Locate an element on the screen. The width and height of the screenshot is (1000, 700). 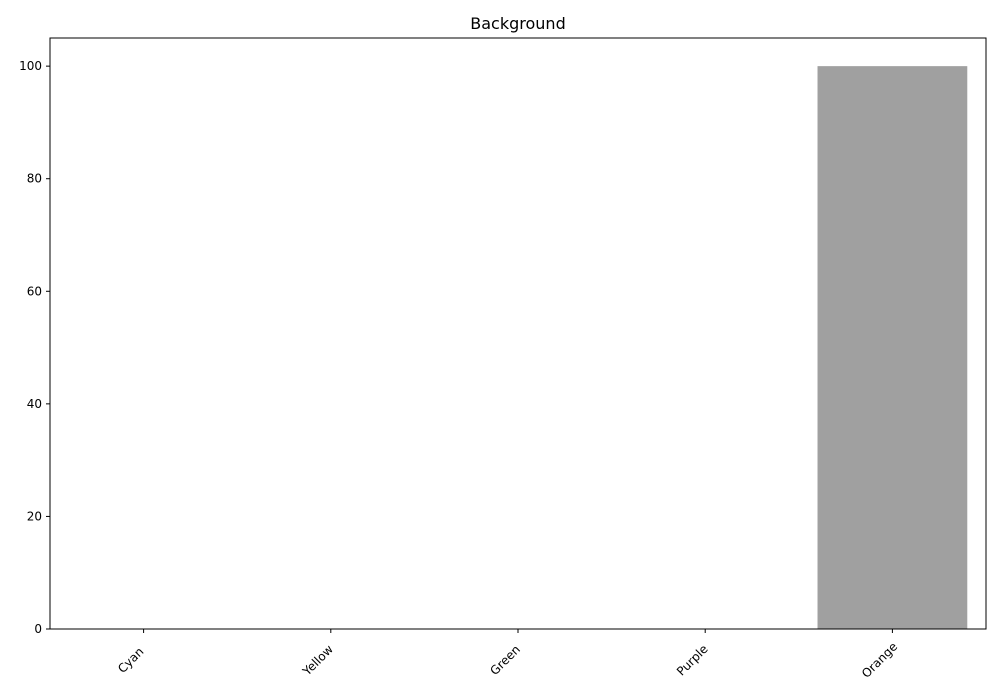
chart-title: Background is located at coordinates (517, 23).